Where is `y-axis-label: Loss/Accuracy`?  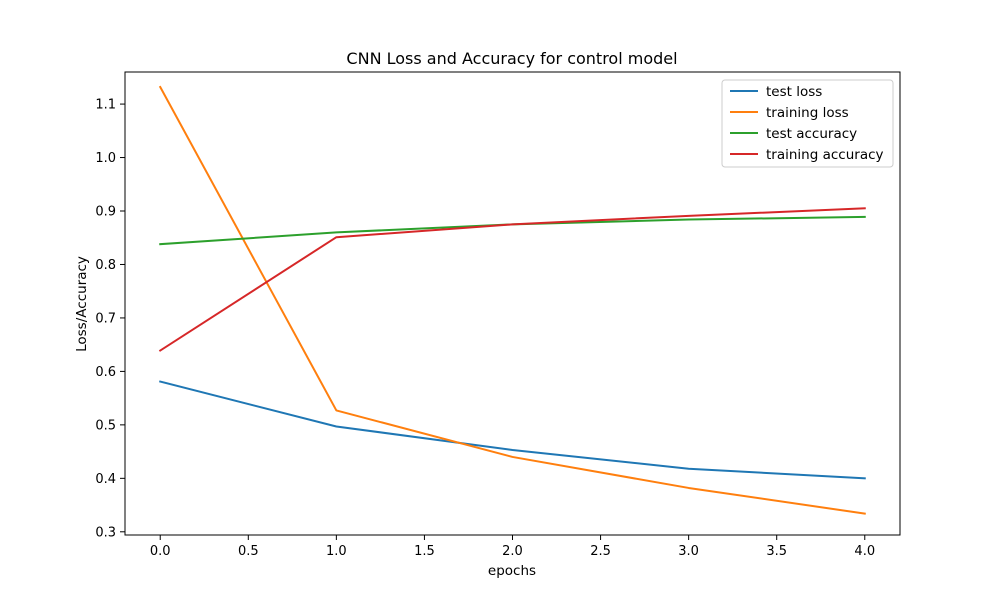
y-axis-label: Loss/Accuracy is located at coordinates (82, 304).